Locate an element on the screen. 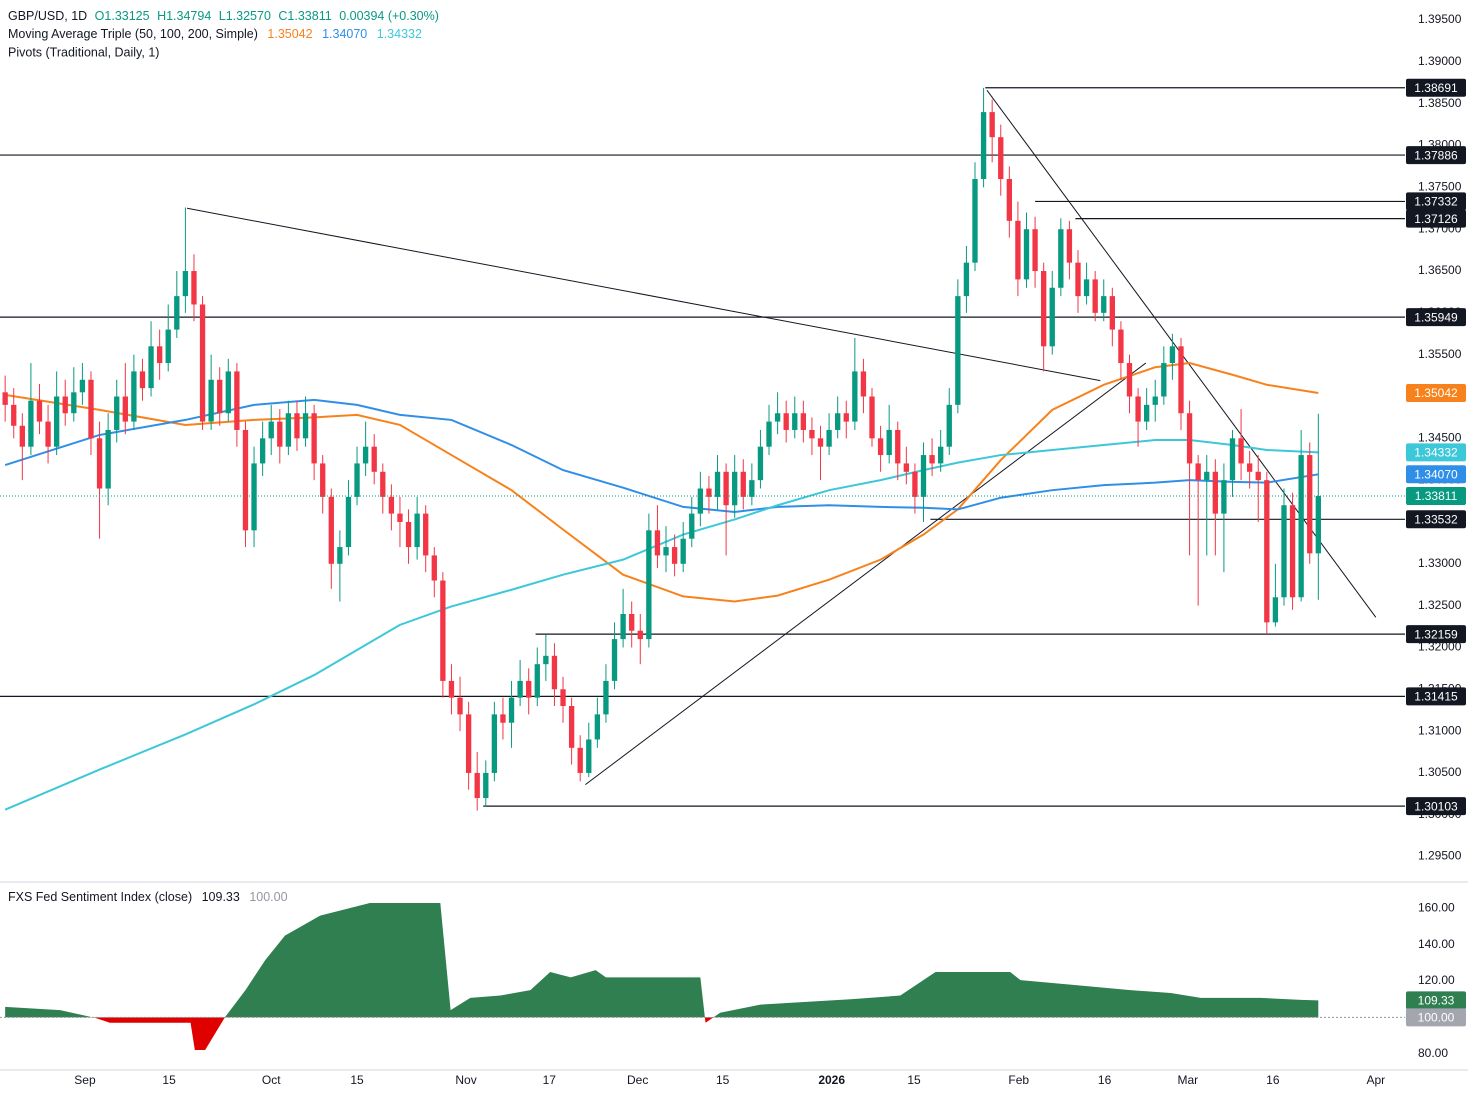 The width and height of the screenshot is (1468, 1095). indicator-name: FXS Fed Sentiment Index (close) is located at coordinates (100, 897).